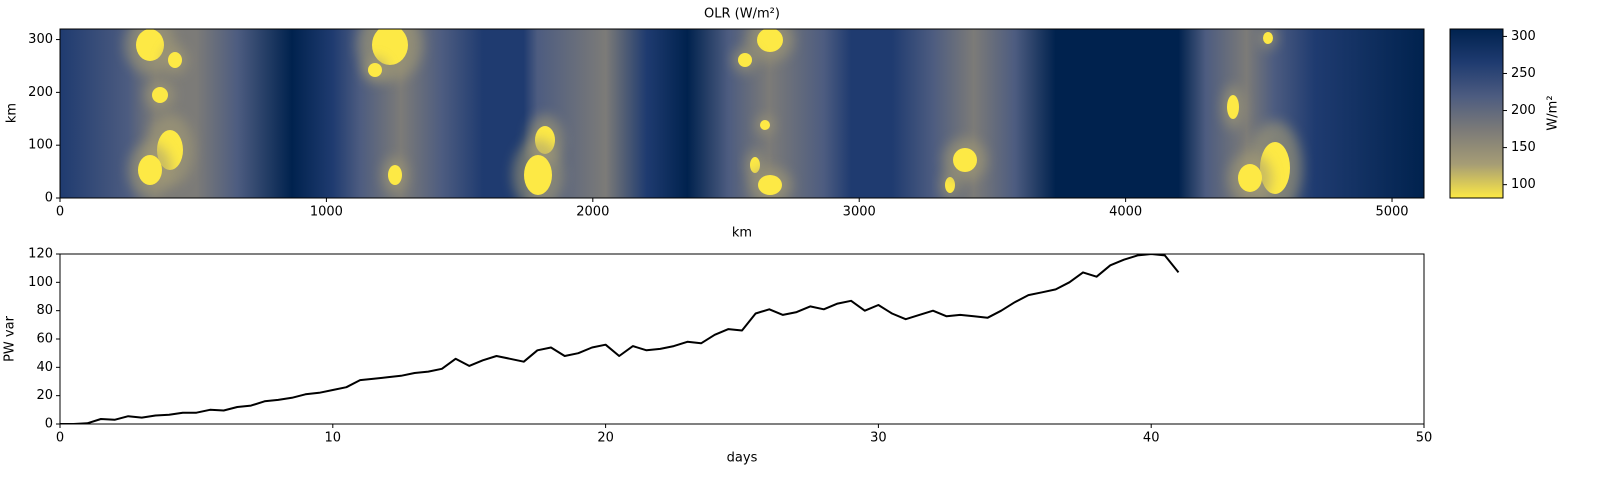 The image size is (1600, 480). What do you see at coordinates (1553, 112) in the screenshot?
I see `colorbar-label: W/m²` at bounding box center [1553, 112].